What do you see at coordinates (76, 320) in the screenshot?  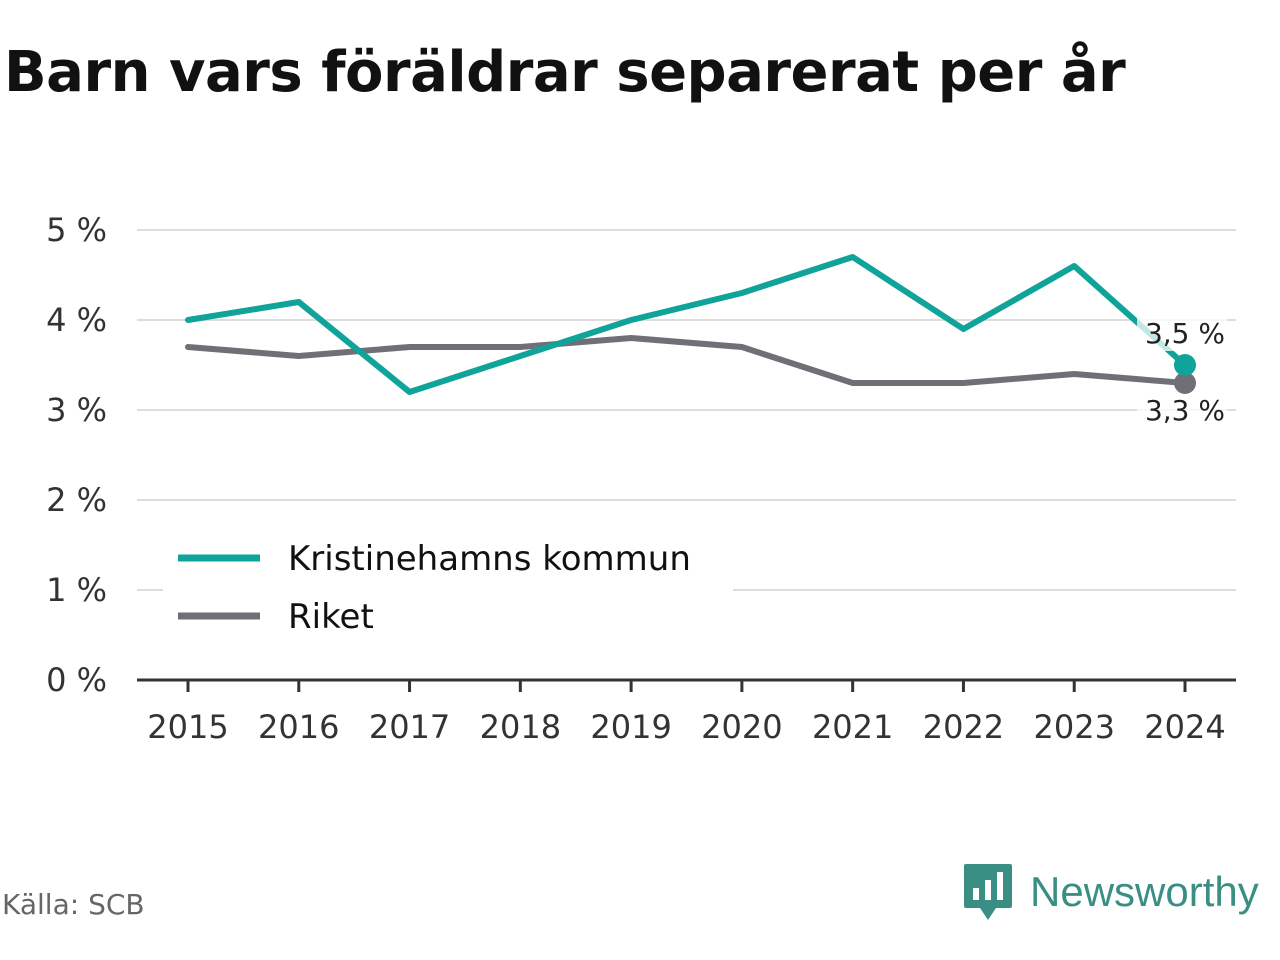 I see `y-tick-label: 4 %` at bounding box center [76, 320].